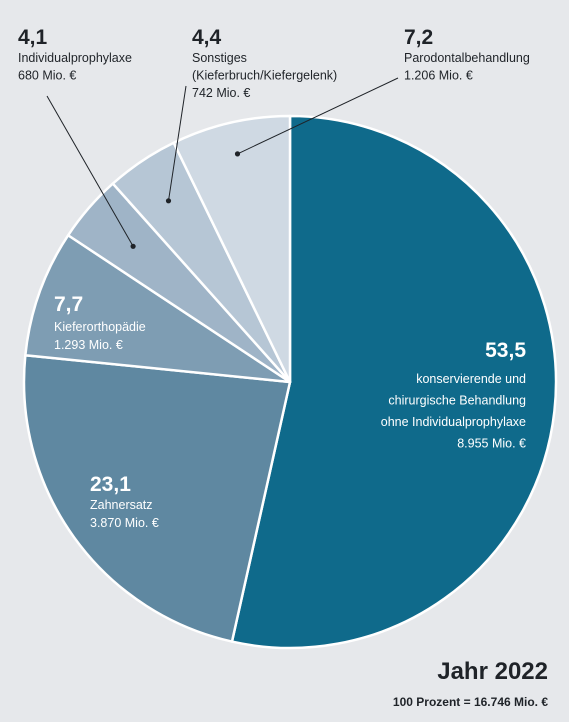 Image resolution: width=569 pixels, height=722 pixels. I want to click on leader-line-sonstiges, so click(177, 143).